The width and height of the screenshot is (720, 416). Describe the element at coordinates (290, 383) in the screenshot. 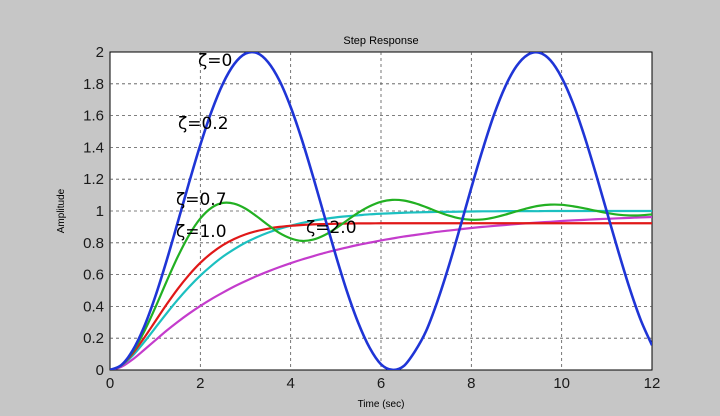

I see `x-tick-label: 4` at that location.